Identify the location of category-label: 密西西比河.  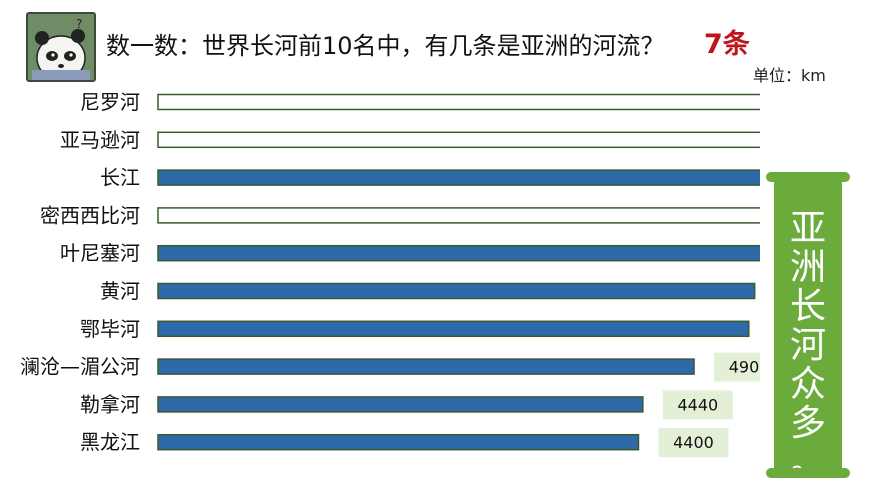
(90, 215).